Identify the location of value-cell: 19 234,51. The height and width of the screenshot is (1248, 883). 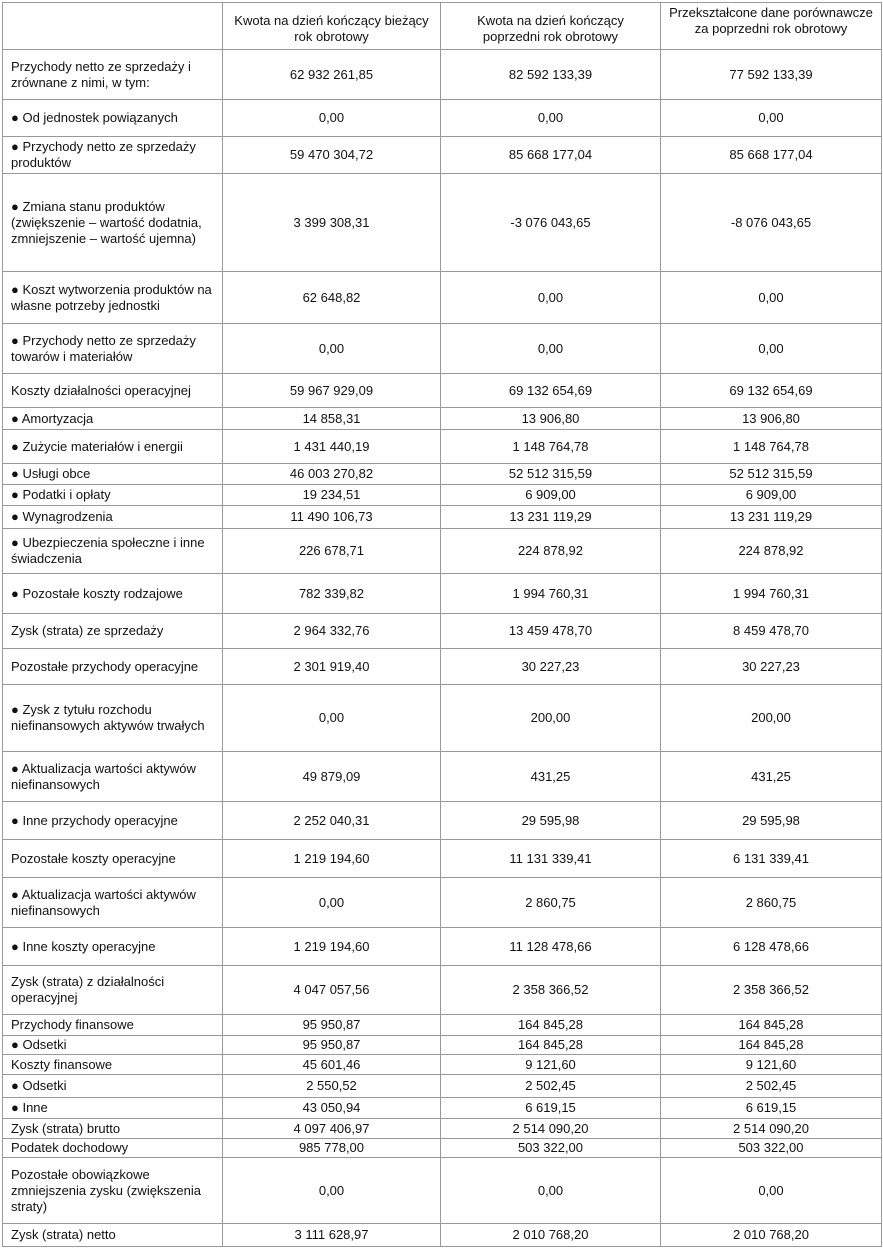
(331, 495).